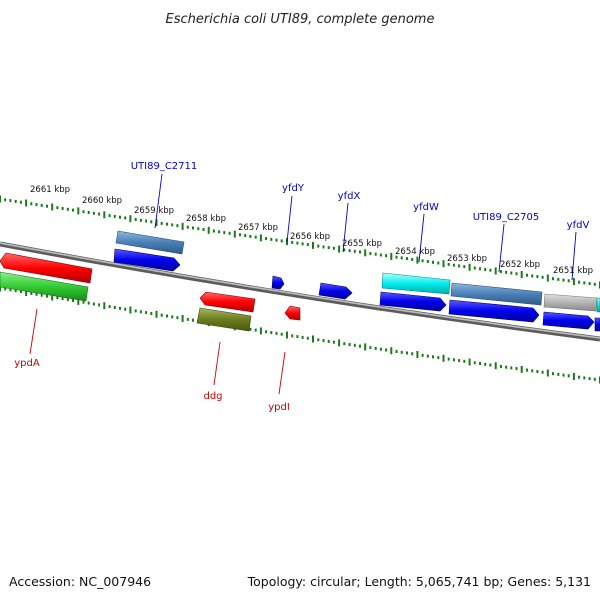 The image size is (600, 600). Describe the element at coordinates (50, 190) in the screenshot. I see `position-label: 2661 kbp` at that location.